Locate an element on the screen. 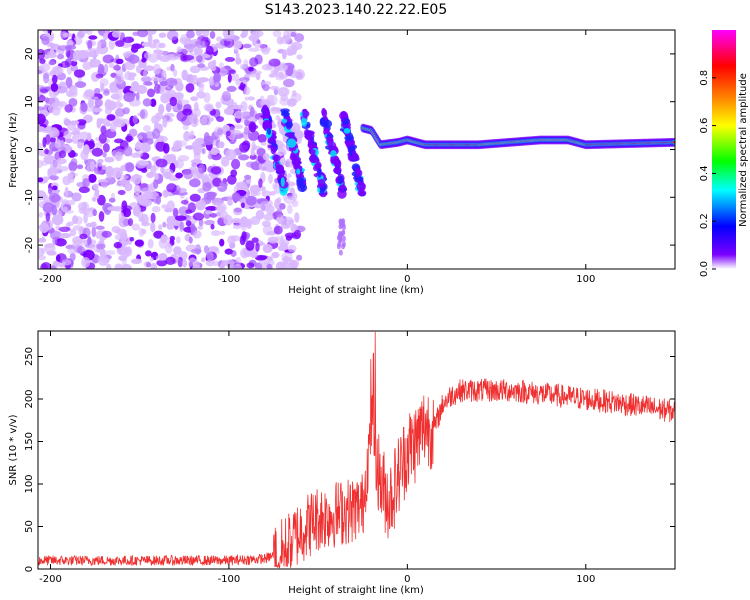  snr-y-tick-label: 0 is located at coordinates (29, 569).